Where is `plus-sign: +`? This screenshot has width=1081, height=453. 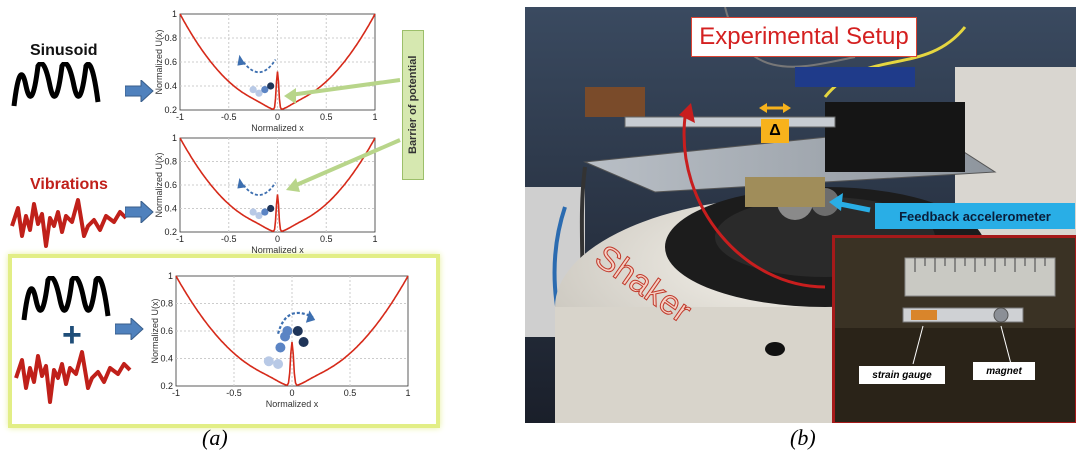
plus-sign: + is located at coordinates (72, 335).